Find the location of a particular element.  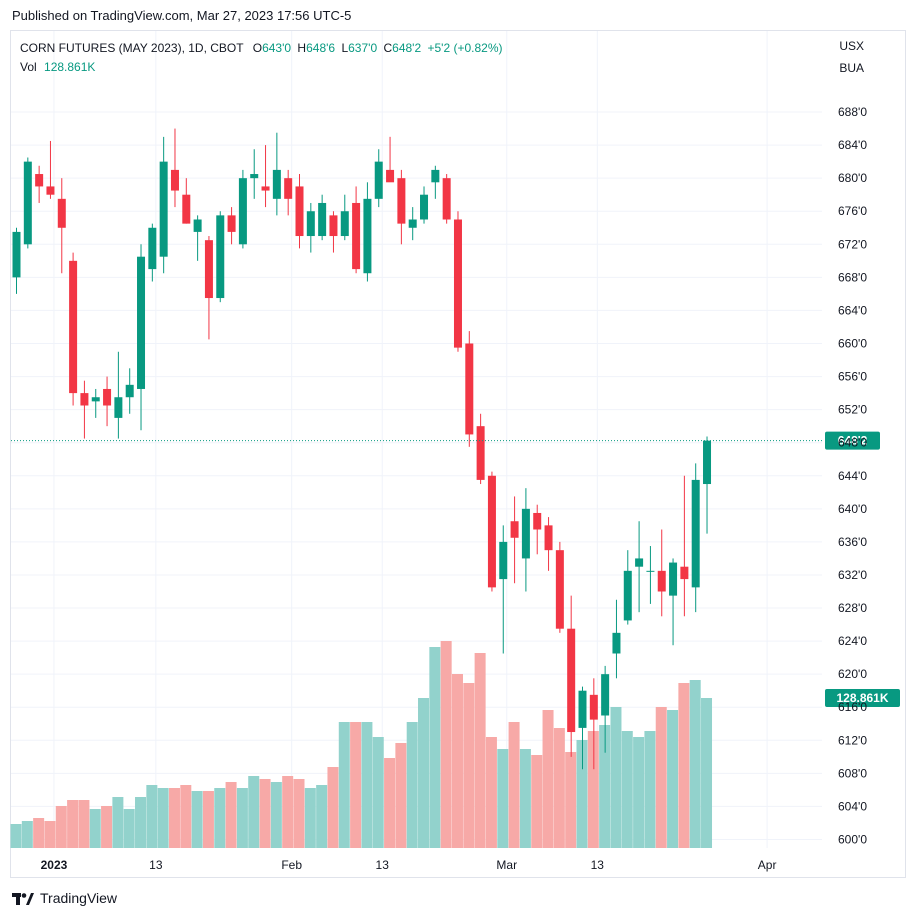

currency-subunit: BUA is located at coordinates (851, 68).